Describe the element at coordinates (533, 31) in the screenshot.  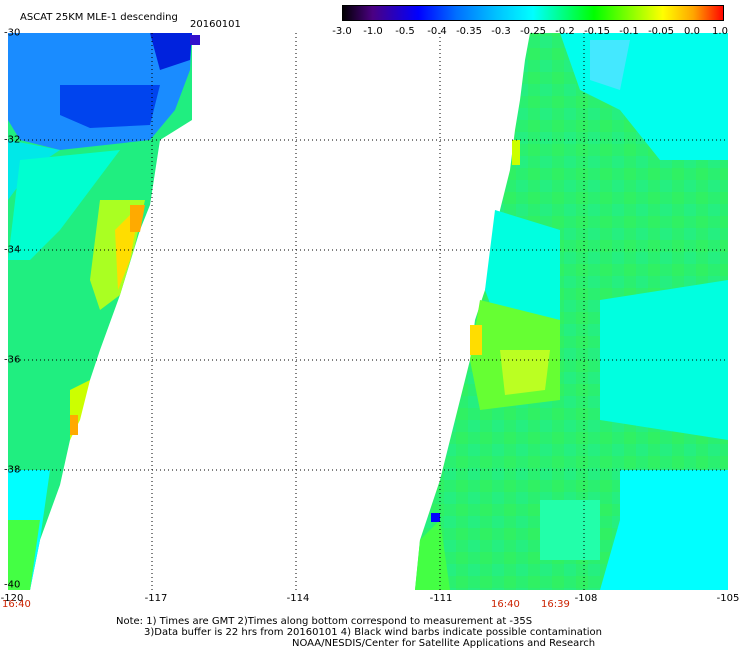
I see `colorbar-tick: -0.25` at that location.